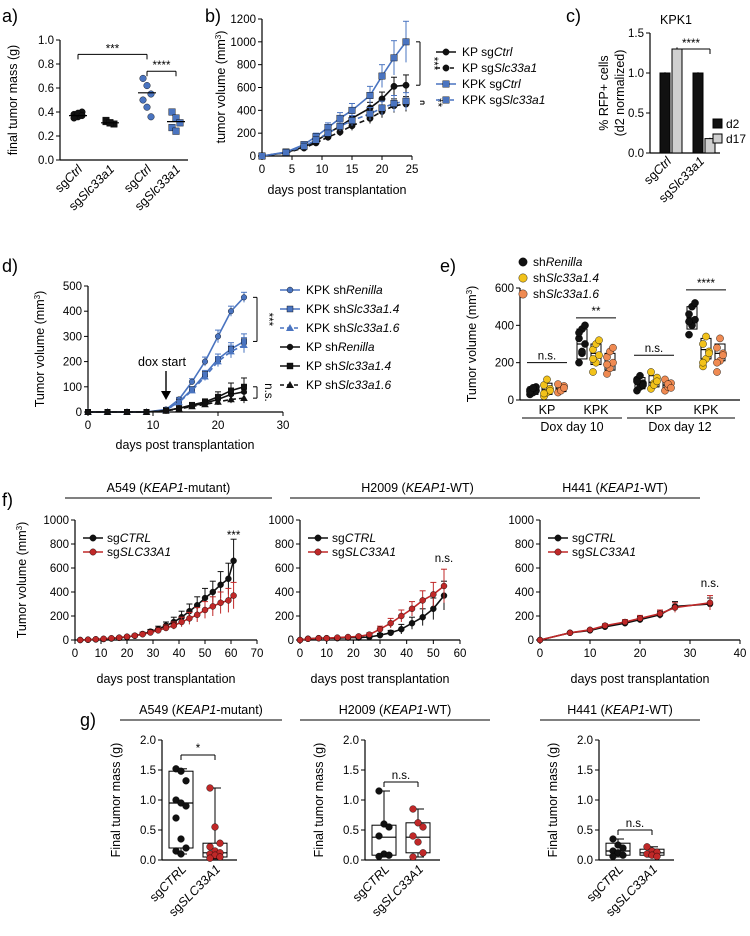 The width and height of the screenshot is (750, 936). What do you see at coordinates (570, 632) in the screenshot?
I see `series-f7-1-point` at bounding box center [570, 632].